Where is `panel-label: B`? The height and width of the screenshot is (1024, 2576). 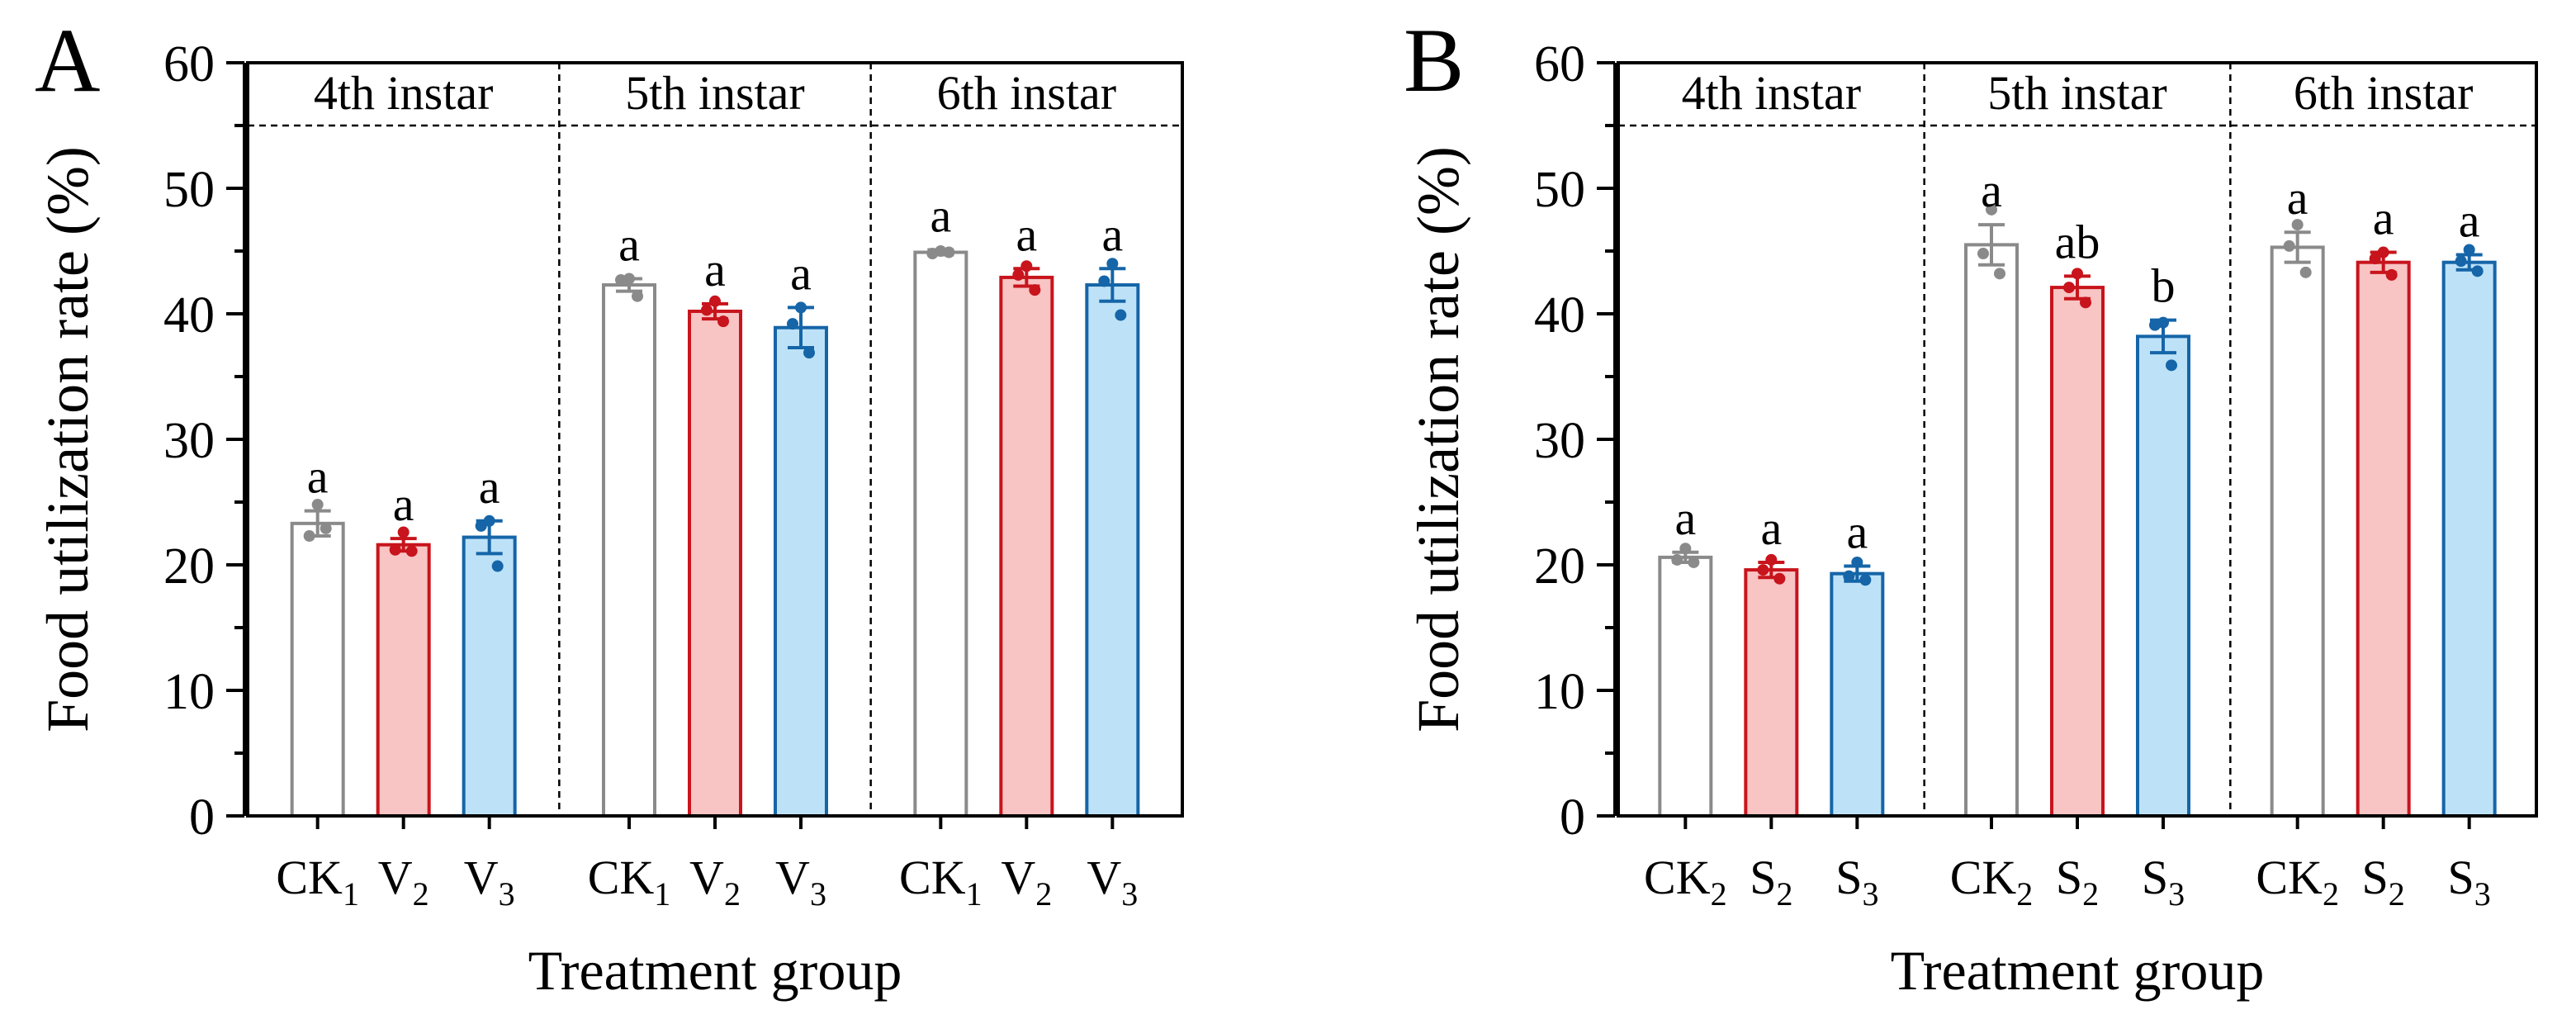 panel-label: B is located at coordinates (1434, 60).